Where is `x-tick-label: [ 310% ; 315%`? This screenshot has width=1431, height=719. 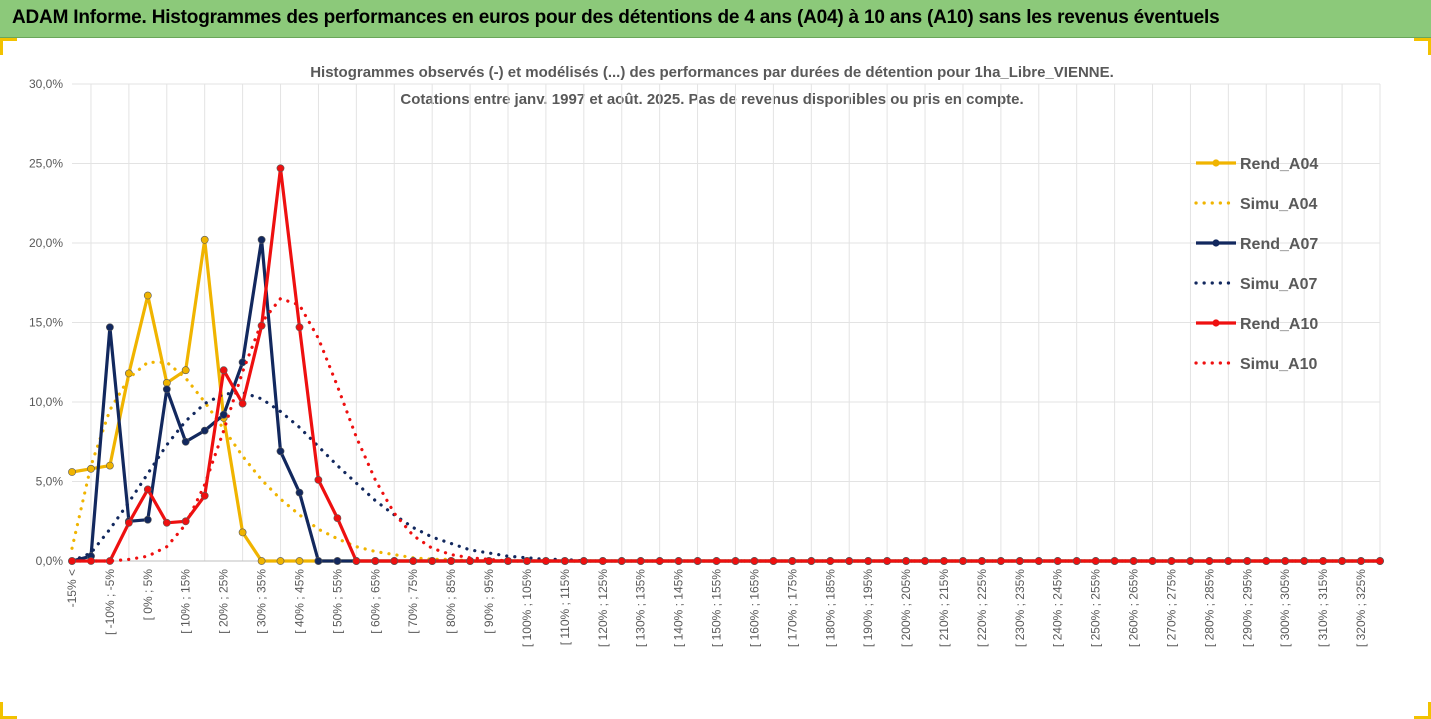
x-tick-label: [ 310% ; 315% is located at coordinates (1323, 608).